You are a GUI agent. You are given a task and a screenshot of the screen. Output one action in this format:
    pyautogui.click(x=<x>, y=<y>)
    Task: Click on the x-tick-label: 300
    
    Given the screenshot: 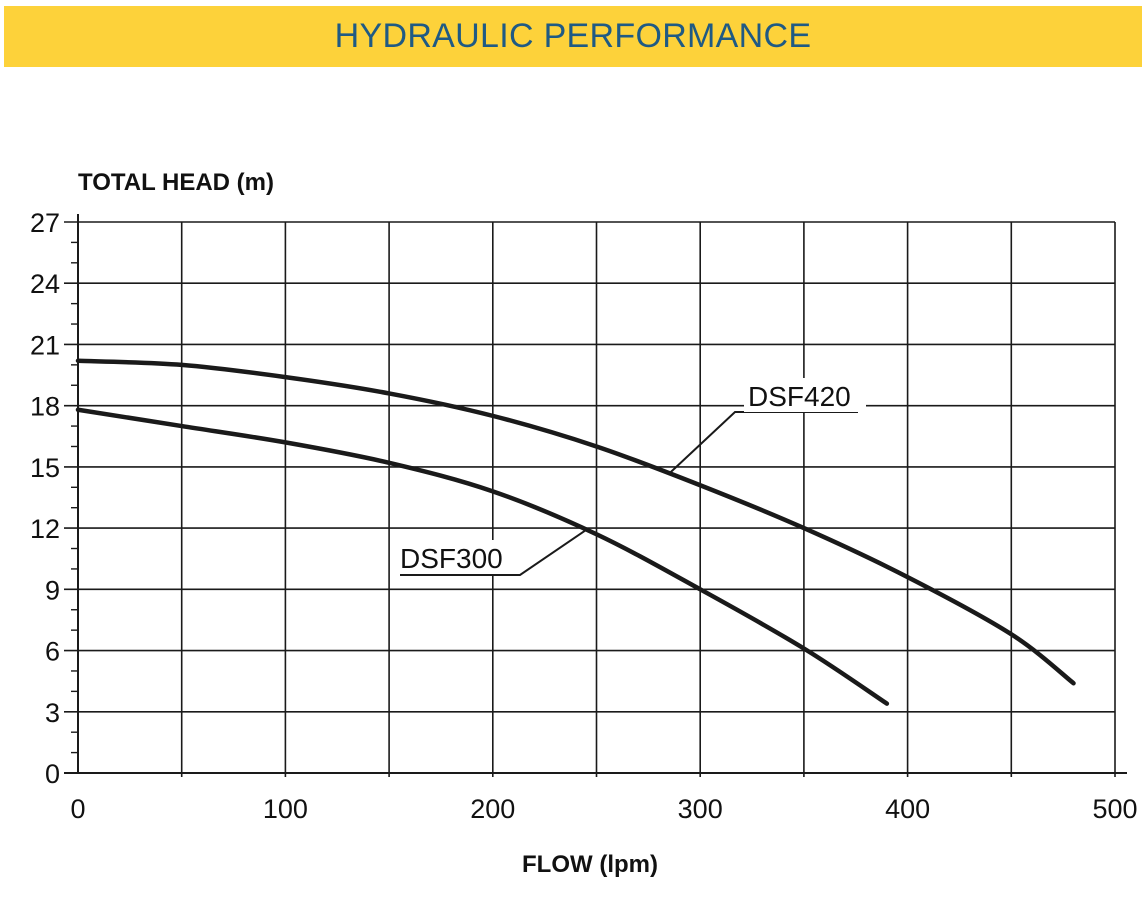 What is the action you would take?
    pyautogui.click(x=700, y=809)
    